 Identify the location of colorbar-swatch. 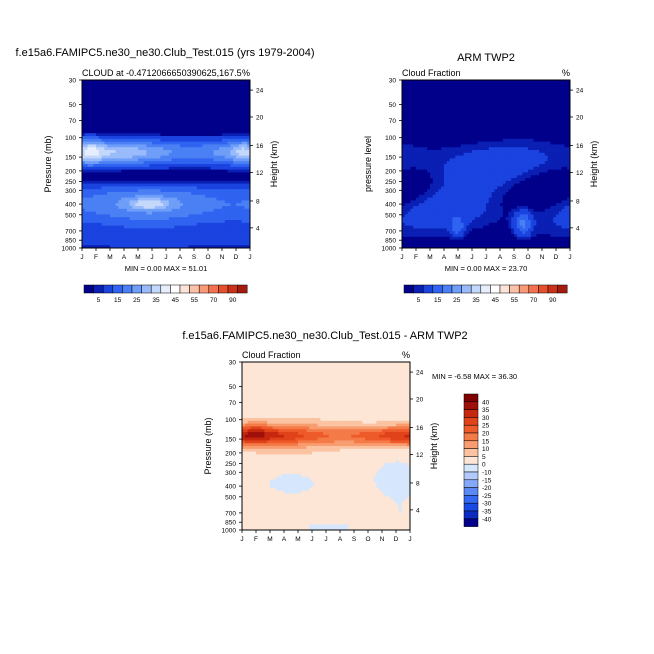
(156, 289).